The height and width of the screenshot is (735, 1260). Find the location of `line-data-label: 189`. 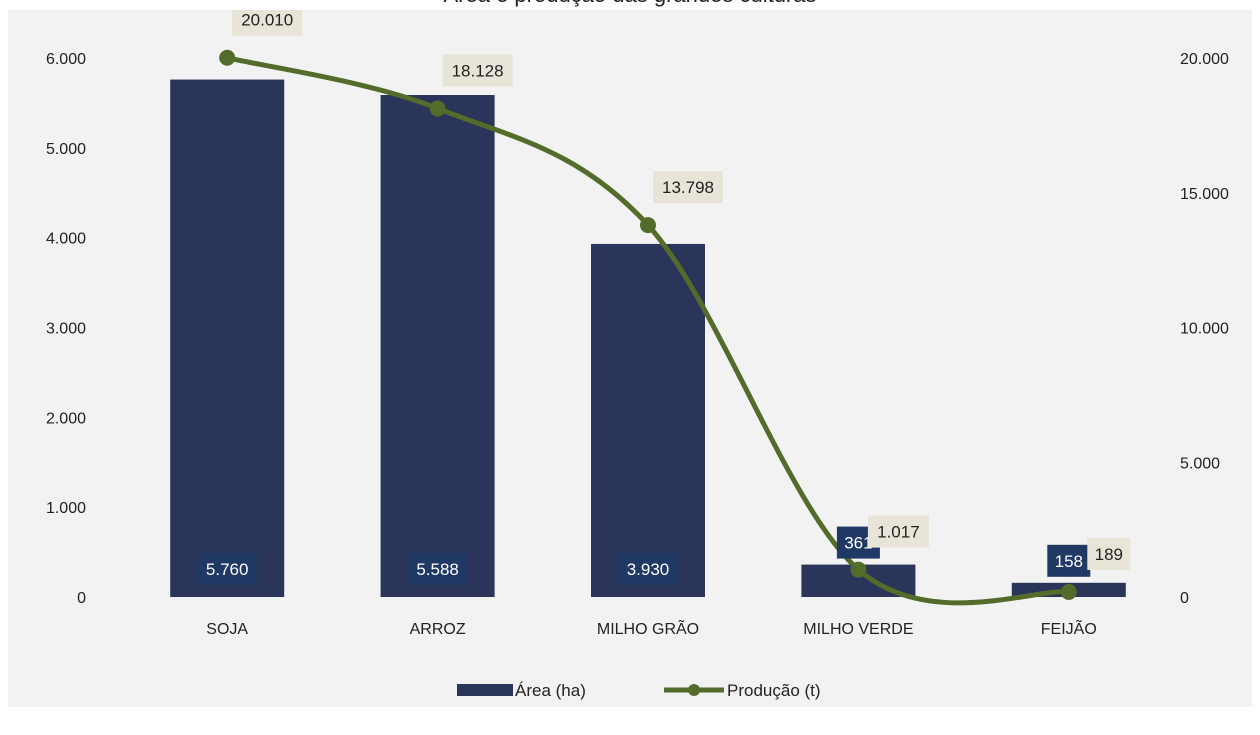

line-data-label: 189 is located at coordinates (1109, 554).